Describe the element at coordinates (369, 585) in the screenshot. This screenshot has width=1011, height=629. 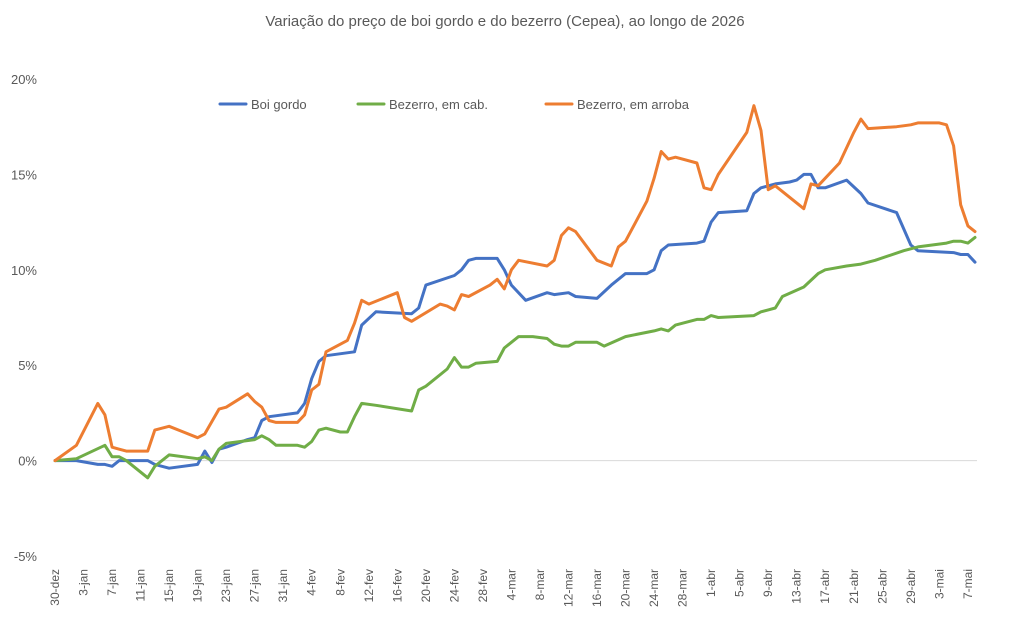
I see `x-tick-label: 12-fev` at that location.